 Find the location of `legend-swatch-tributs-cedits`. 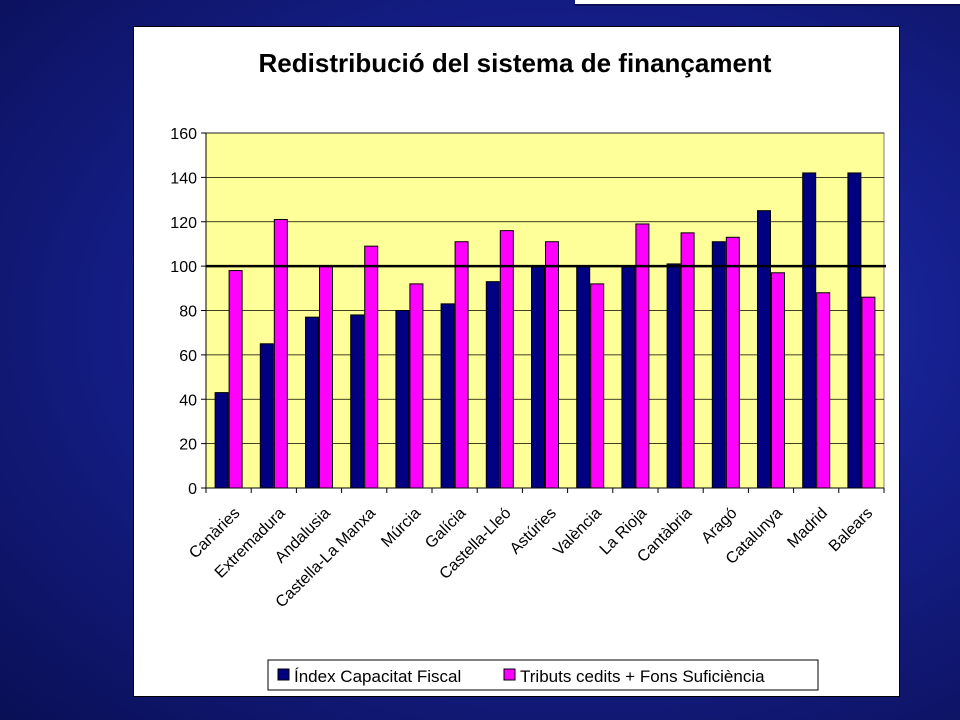

legend-swatch-tributs-cedits is located at coordinates (509, 674).